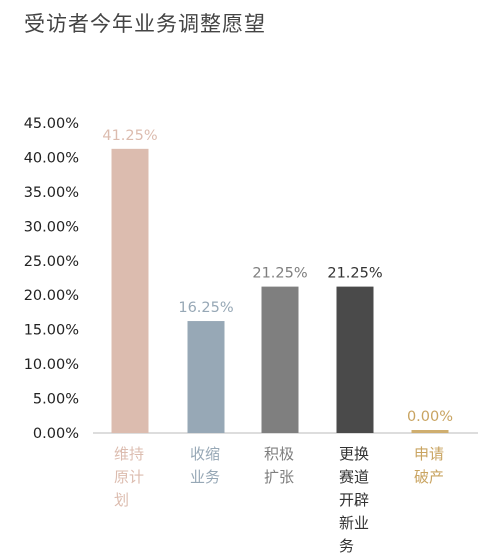 Image resolution: width=500 pixels, height=553 pixels. I want to click on y-tick-label: 30.00%, so click(51, 227).